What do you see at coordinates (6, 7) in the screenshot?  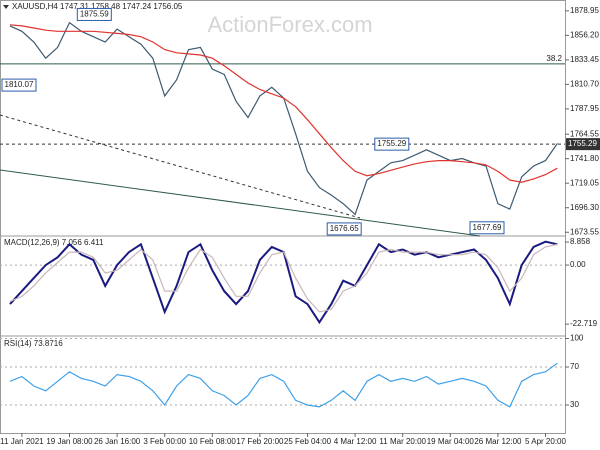 I see `menu-icon` at bounding box center [6, 7].